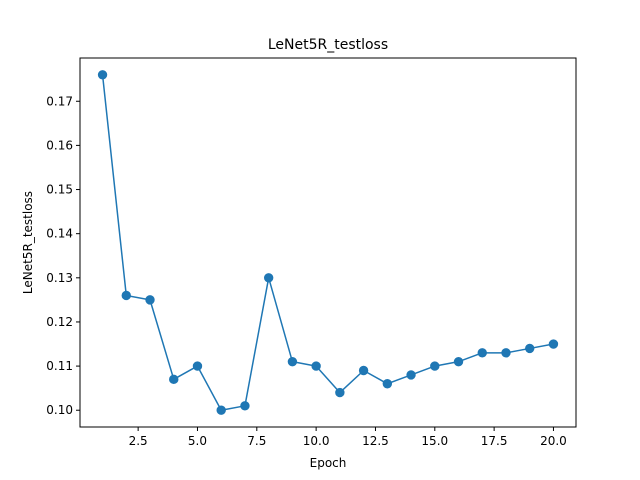 The width and height of the screenshot is (640, 480). Describe the element at coordinates (375, 441) in the screenshot. I see `x-tick-label: 12.5` at that location.